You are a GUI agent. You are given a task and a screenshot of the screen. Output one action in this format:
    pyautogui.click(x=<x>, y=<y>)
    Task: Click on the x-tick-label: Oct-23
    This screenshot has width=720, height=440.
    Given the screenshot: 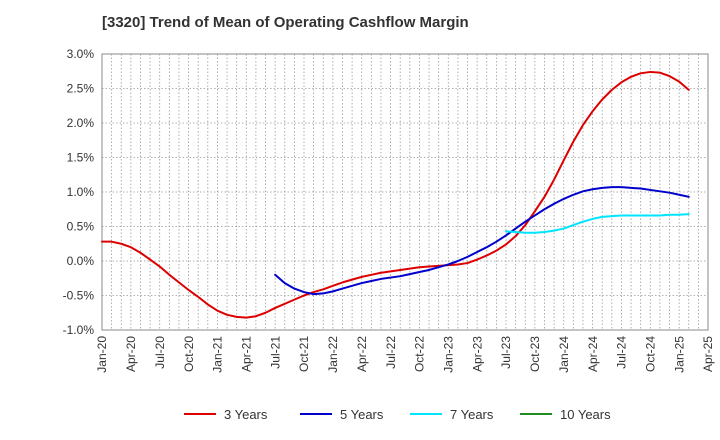 What is the action you would take?
    pyautogui.click(x=535, y=354)
    